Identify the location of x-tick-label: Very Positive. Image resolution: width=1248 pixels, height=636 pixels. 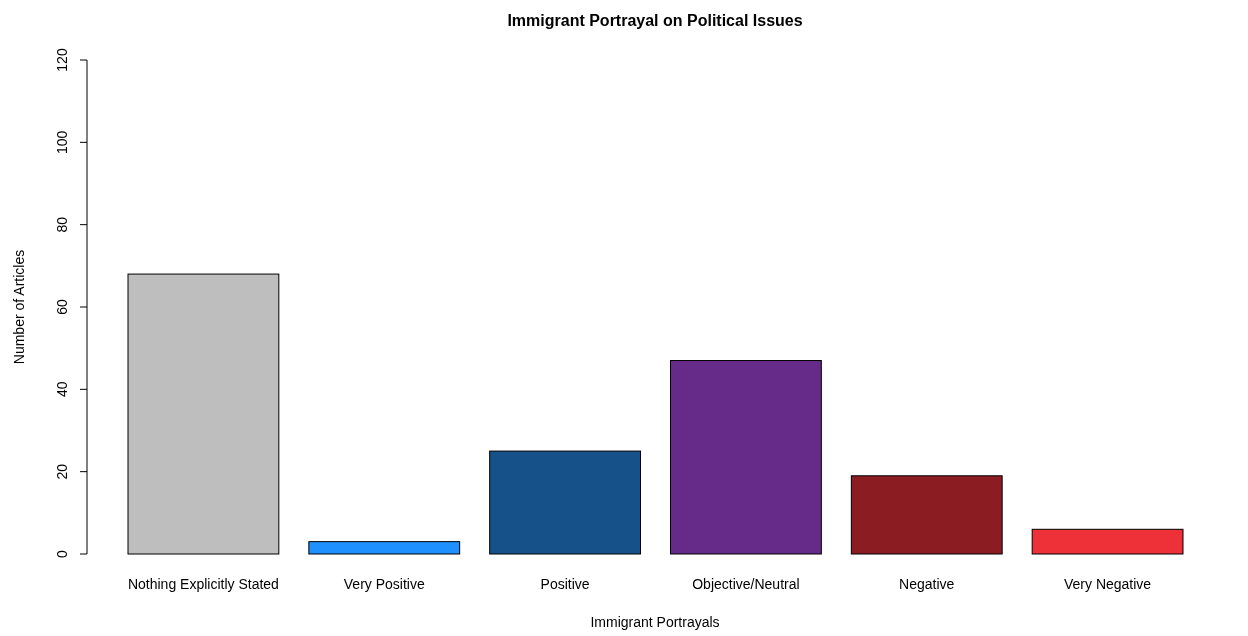
(384, 584).